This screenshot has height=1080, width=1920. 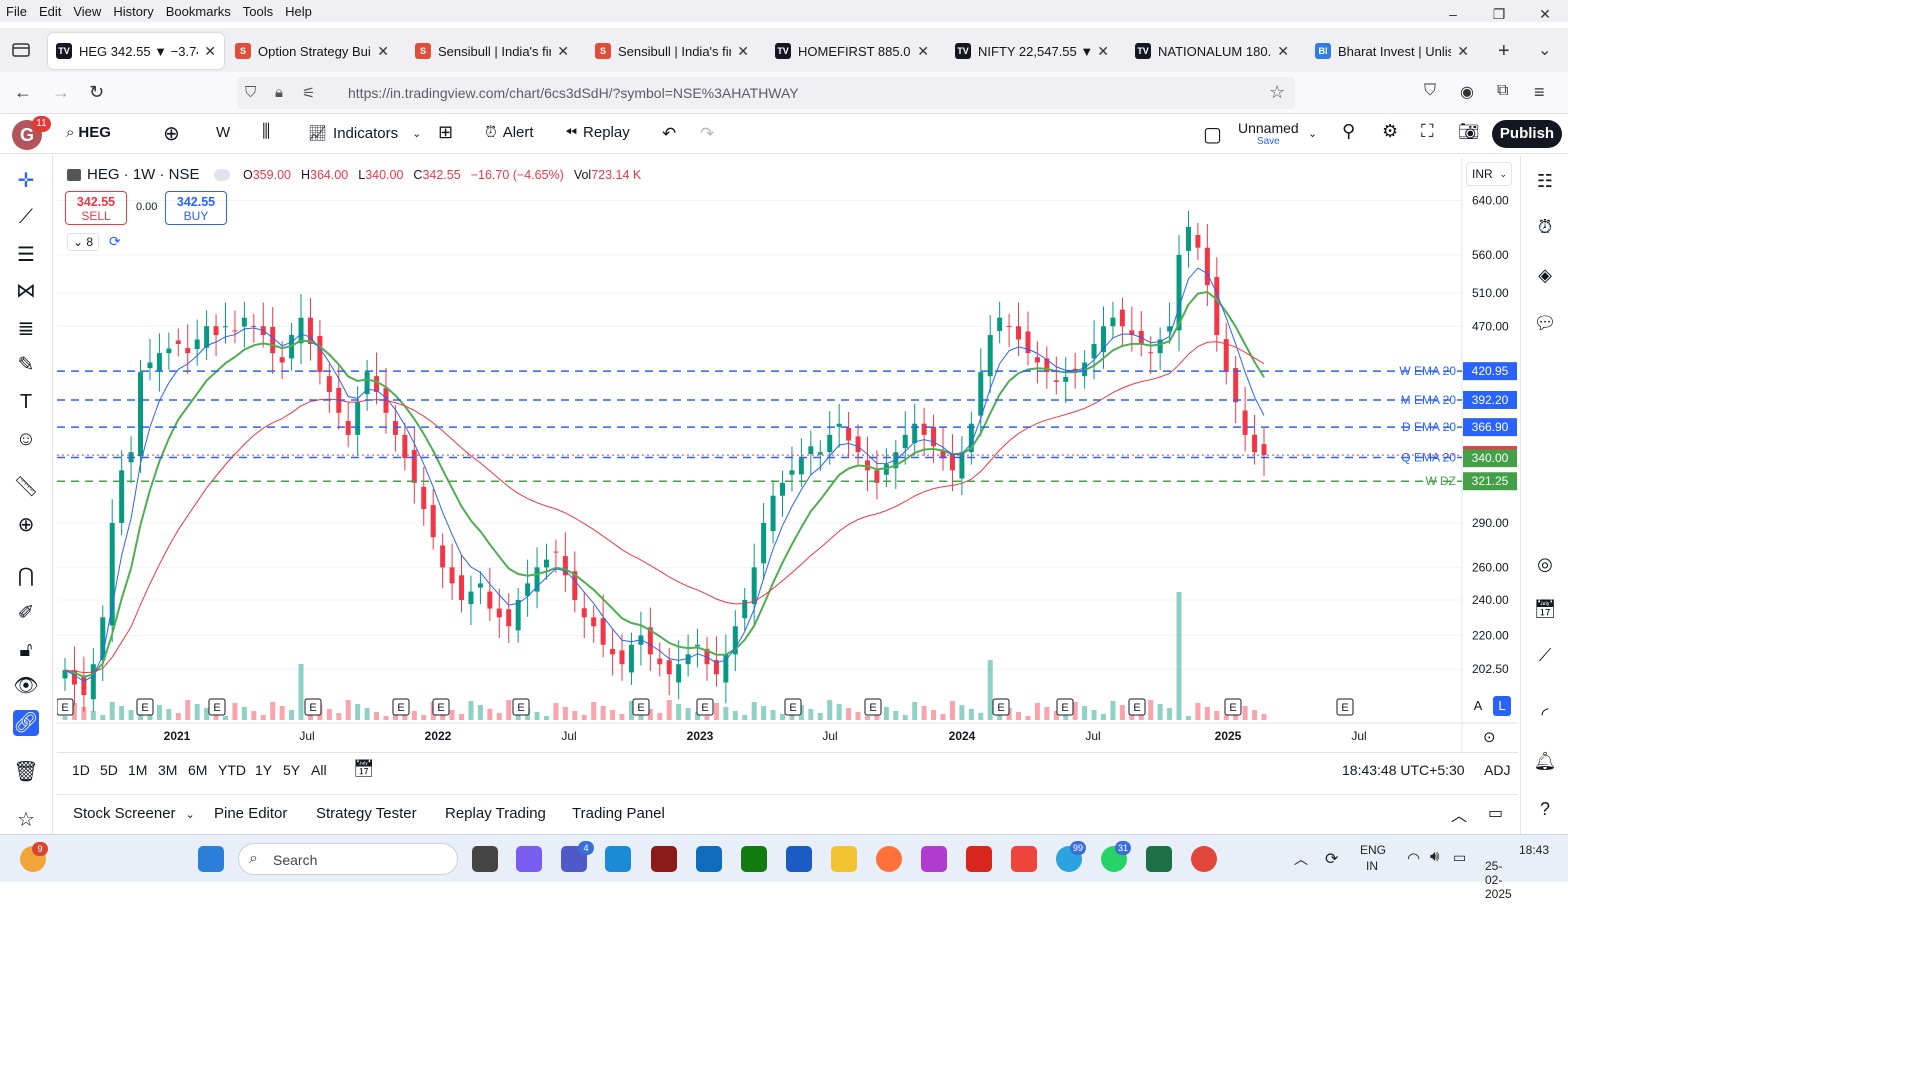 I want to click on settings-icon: ⚙, so click(x=1390, y=131).